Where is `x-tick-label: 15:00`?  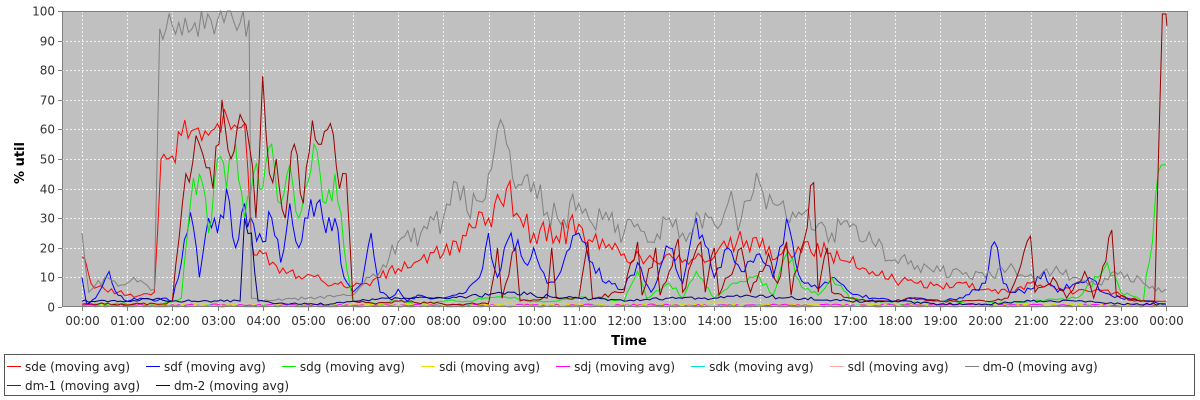 x-tick-label: 15:00 is located at coordinates (760, 321).